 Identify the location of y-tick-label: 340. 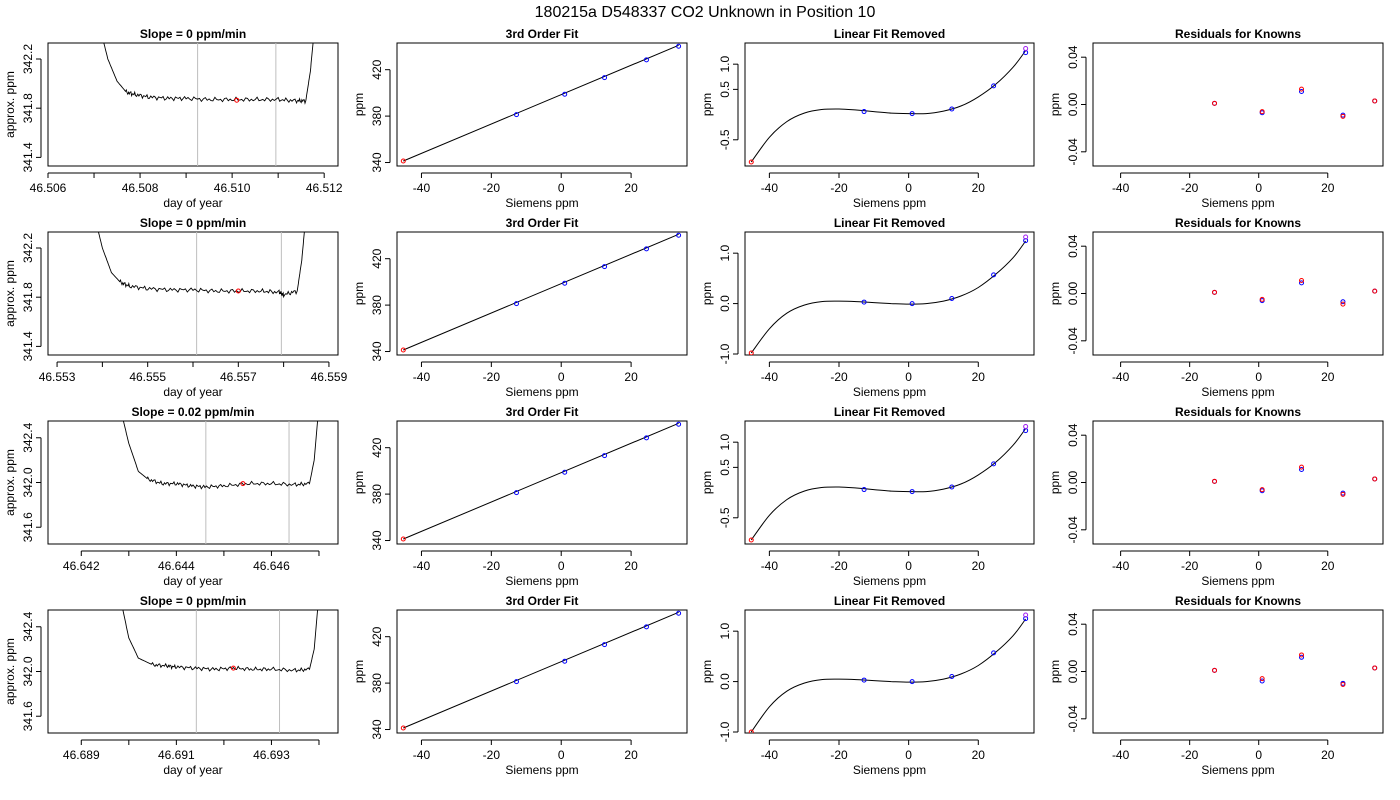
(377, 162).